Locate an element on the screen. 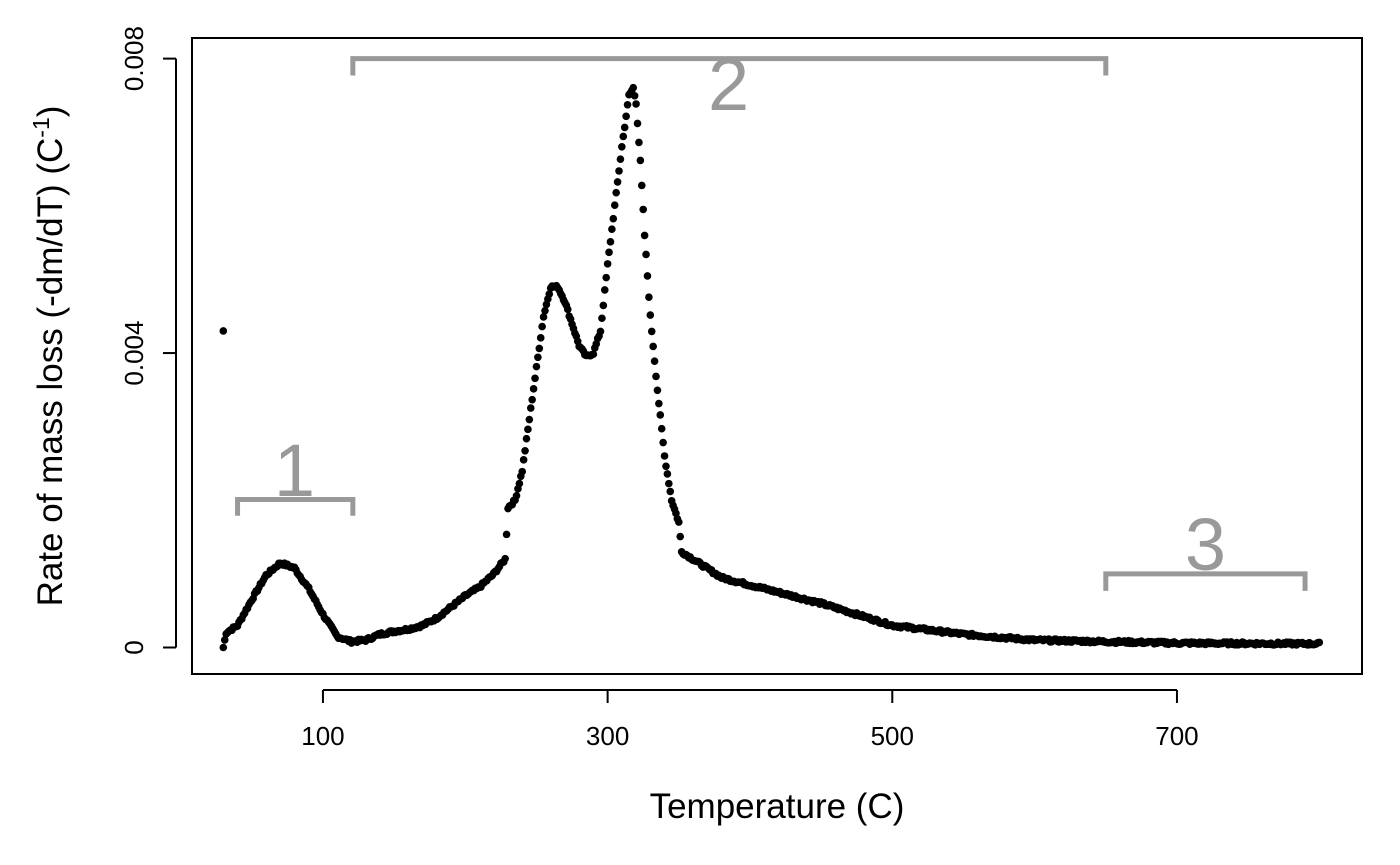  stage-label-2: 2 is located at coordinates (728, 84).